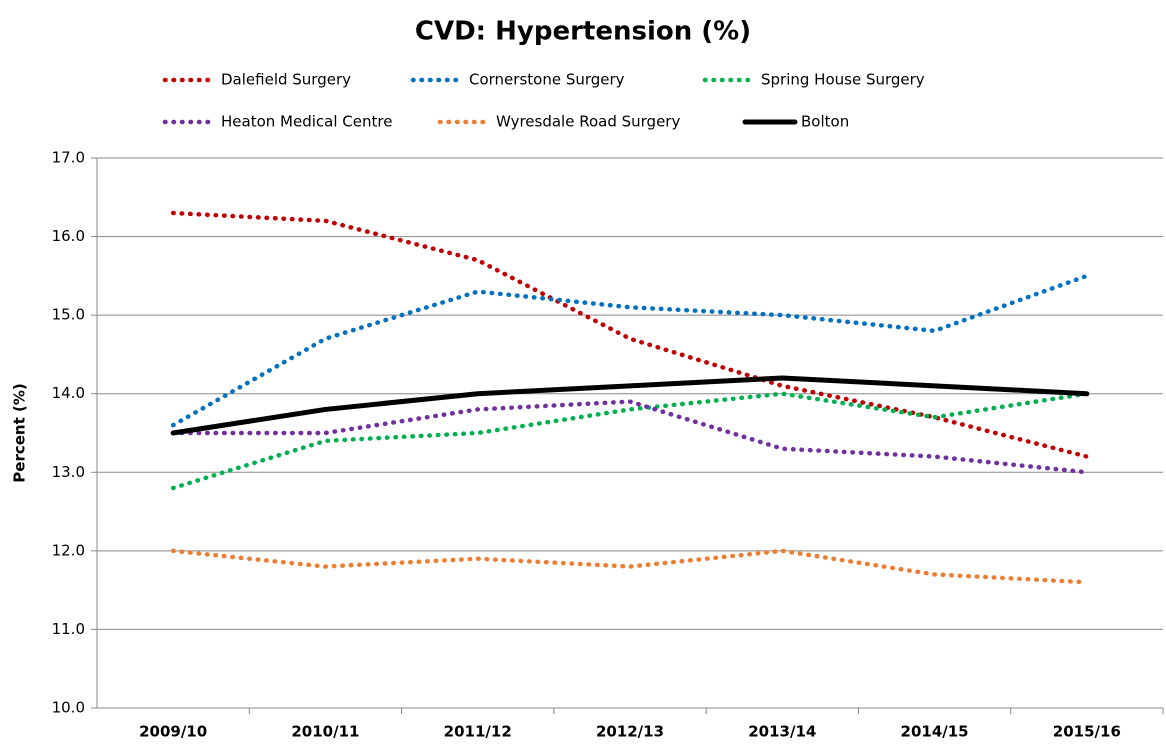  I want to click on y-tick-label: 13.0, so click(68, 472).